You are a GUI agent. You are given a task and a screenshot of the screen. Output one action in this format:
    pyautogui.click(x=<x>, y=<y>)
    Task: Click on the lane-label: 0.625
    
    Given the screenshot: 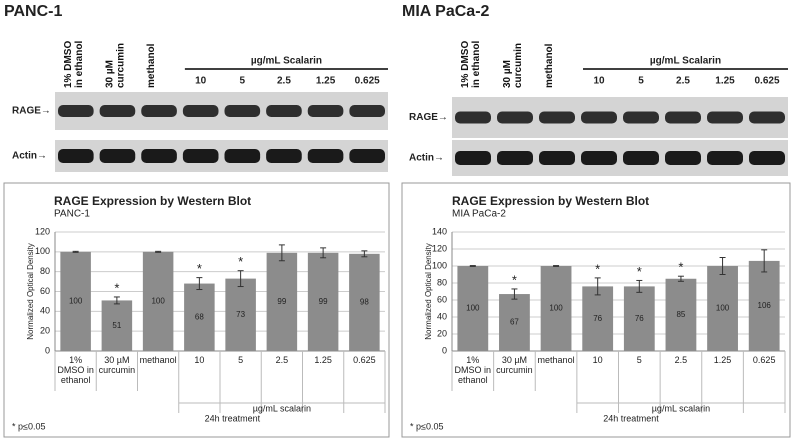 What is the action you would take?
    pyautogui.click(x=367, y=81)
    